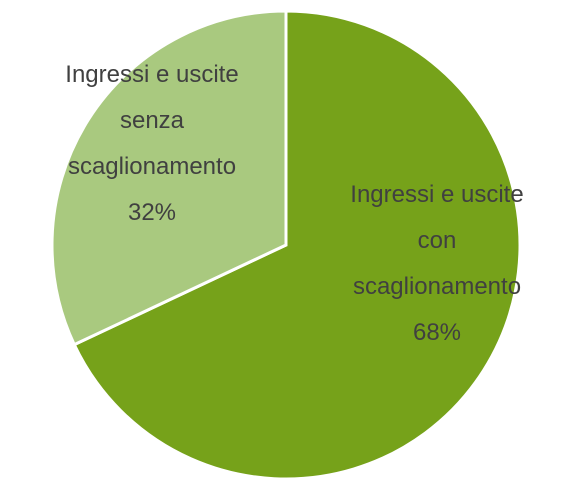 This screenshot has height=479, width=567. Describe the element at coordinates (152, 212) in the screenshot. I see `value-label: 32%` at that location.